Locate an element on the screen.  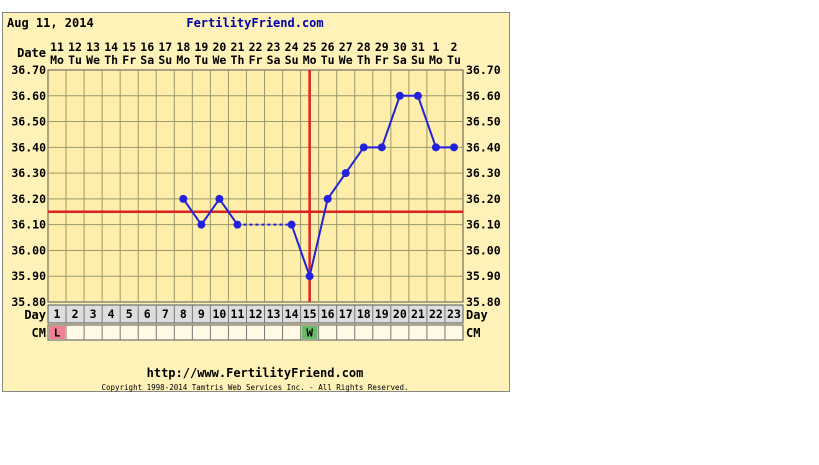
date-label: 21 is located at coordinates (238, 47).